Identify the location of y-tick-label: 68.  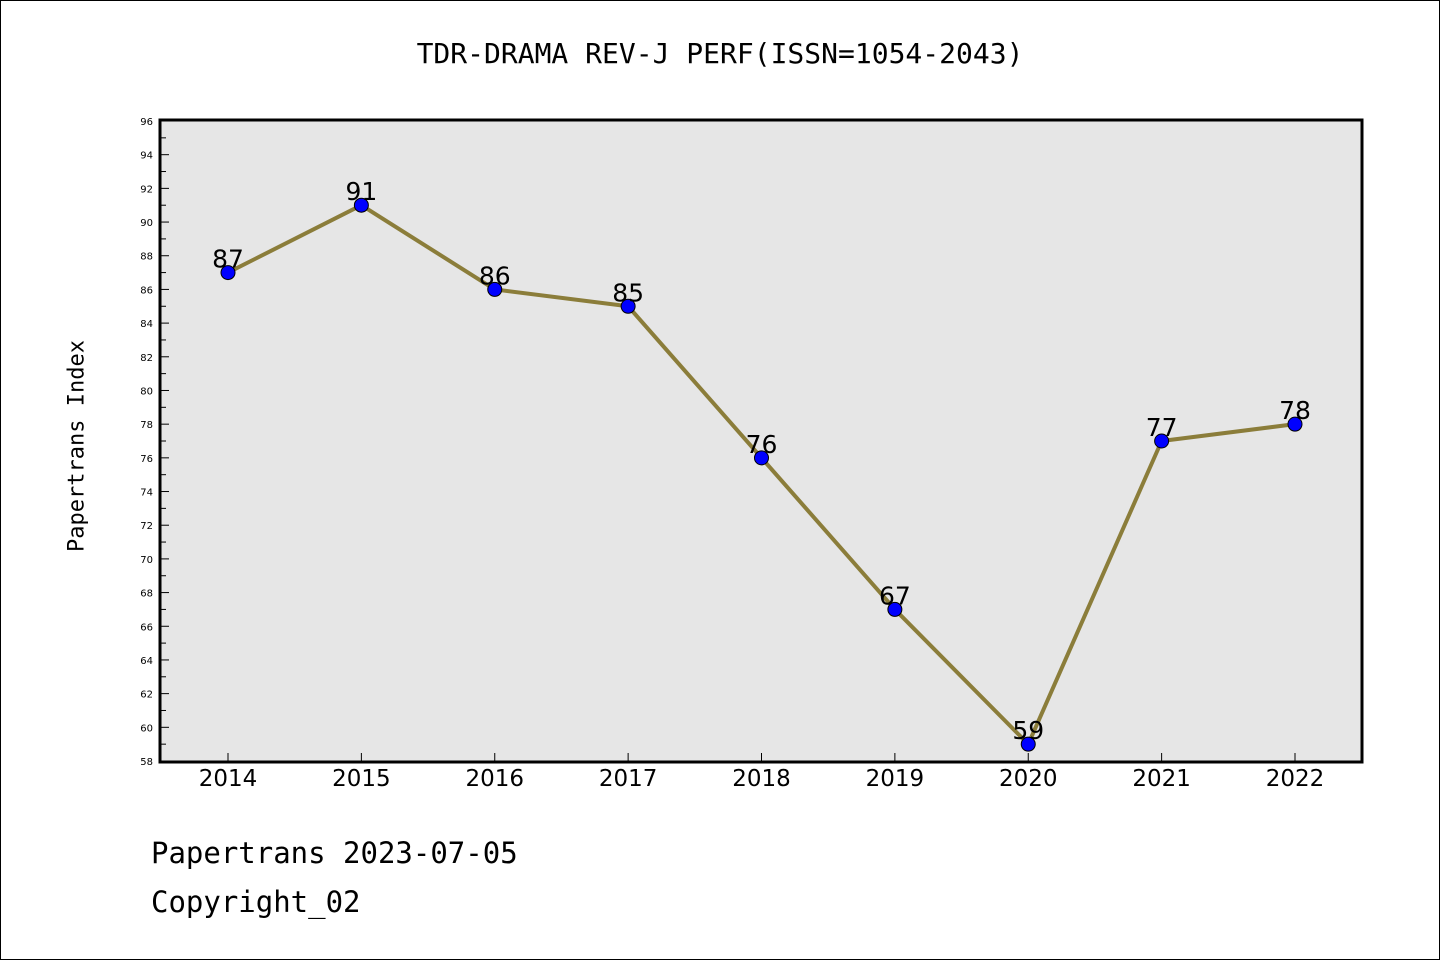
(146, 594).